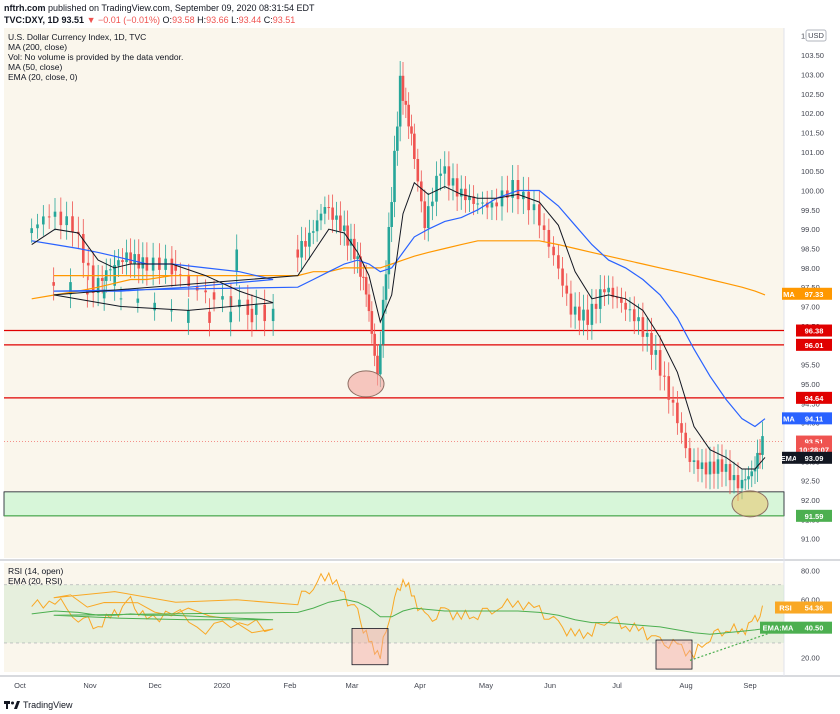  What do you see at coordinates (43, 77) in the screenshot?
I see `price-legend-line: EMA (20, close, 0)` at bounding box center [43, 77].